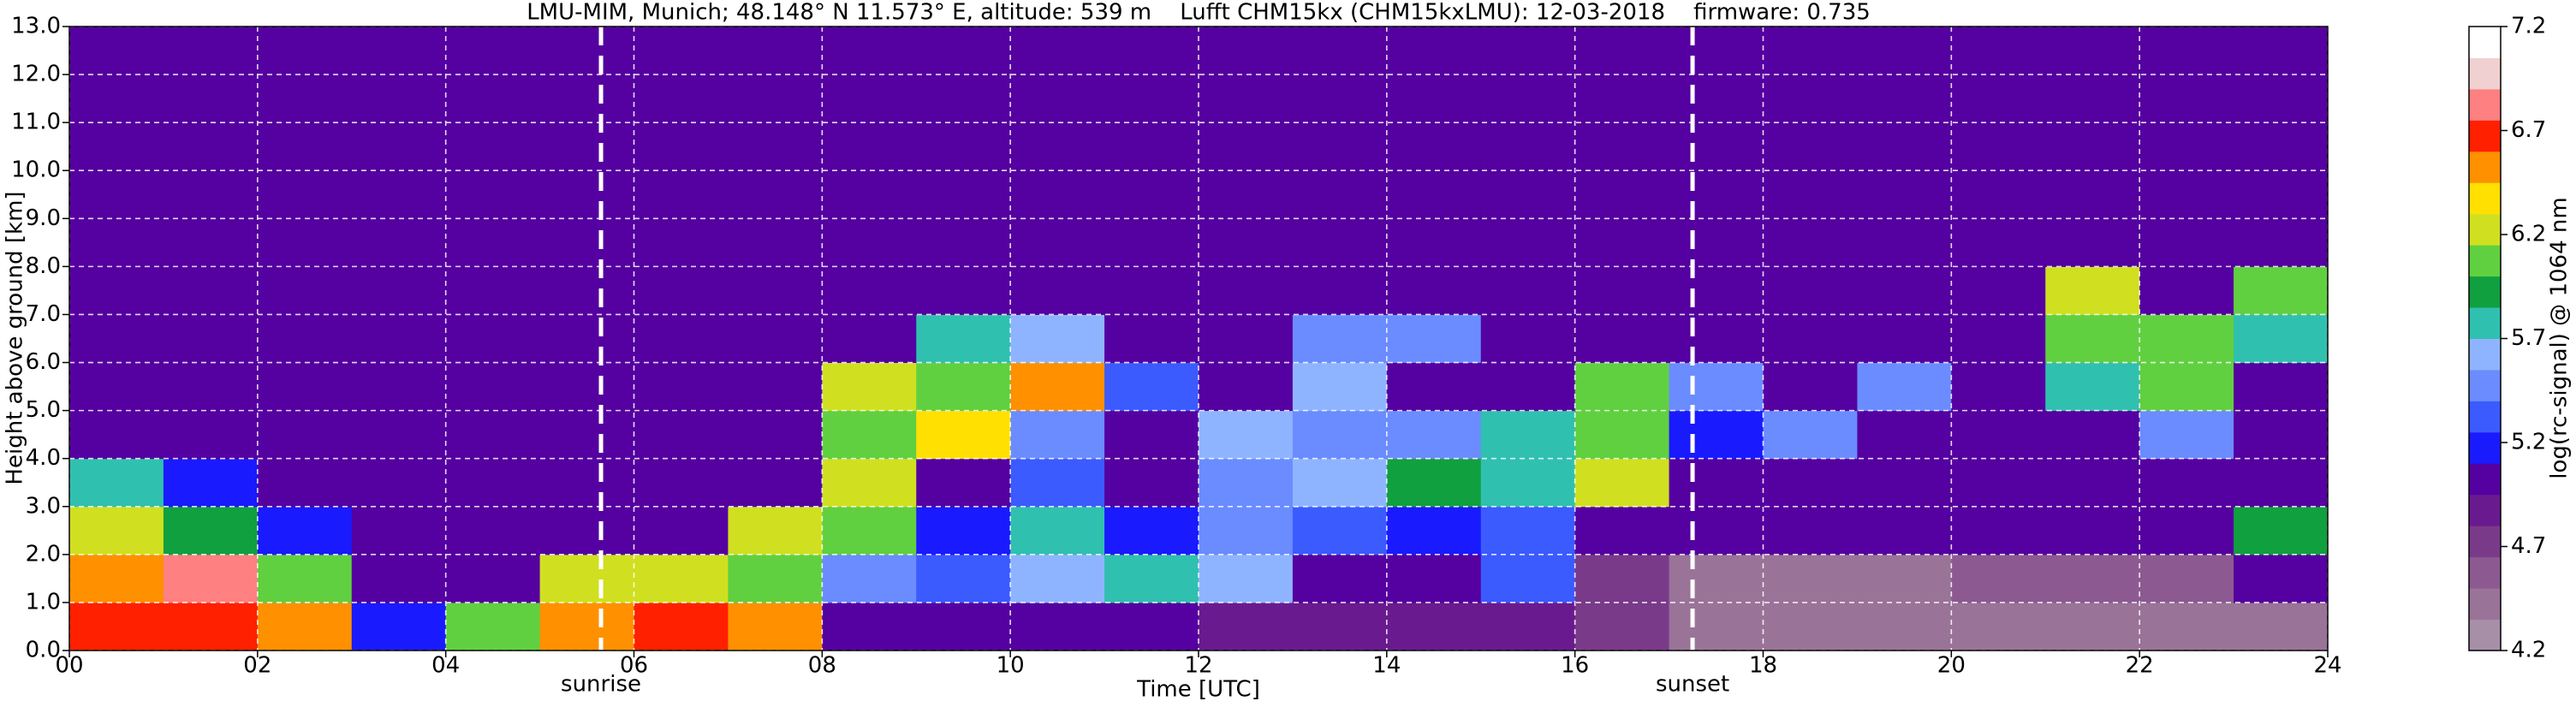  What do you see at coordinates (36, 123) in the screenshot?
I see `y-tick-label: 11.0` at bounding box center [36, 123].